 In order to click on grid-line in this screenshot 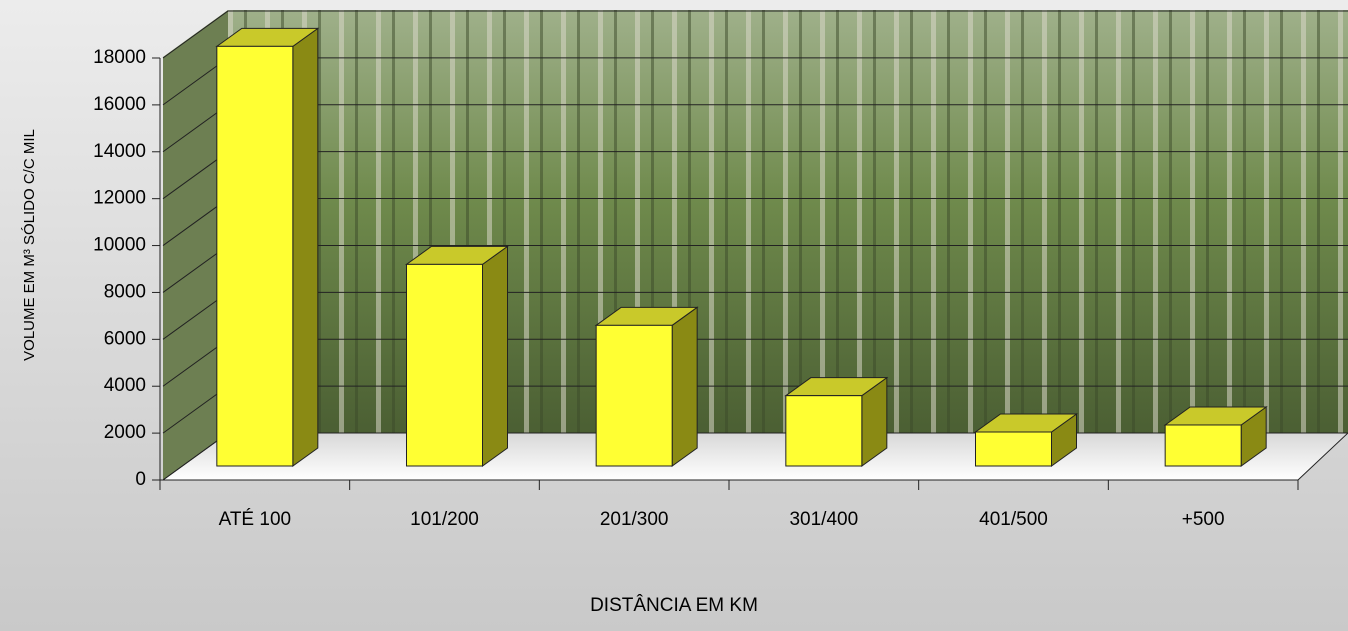, I will do `click(755, 34)`.